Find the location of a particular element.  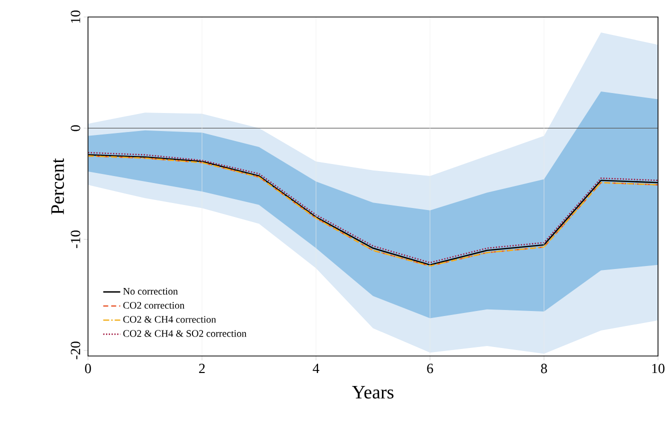

x-tick-label: 10 is located at coordinates (658, 369).